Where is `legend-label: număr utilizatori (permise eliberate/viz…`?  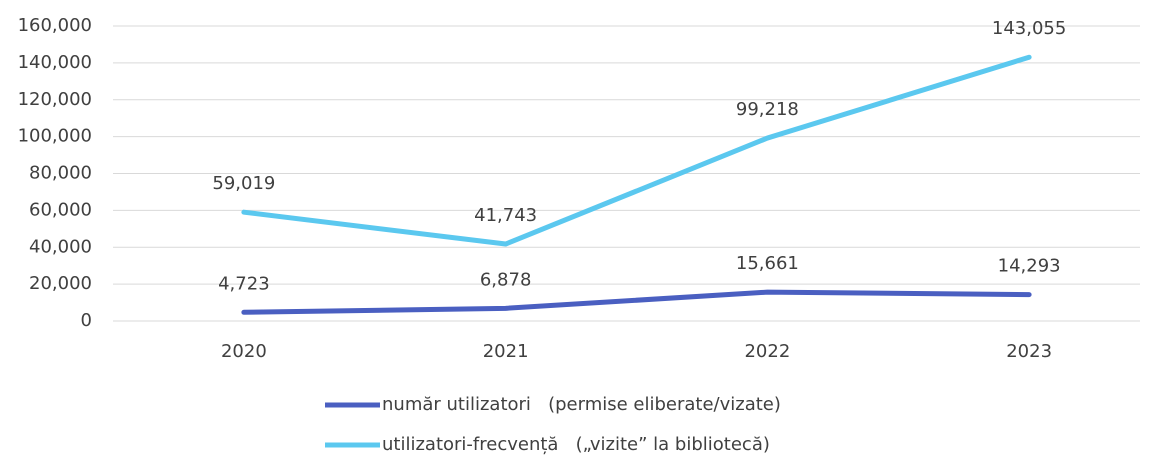 legend-label: număr utilizatori (permise eliberate/viz… is located at coordinates (581, 404).